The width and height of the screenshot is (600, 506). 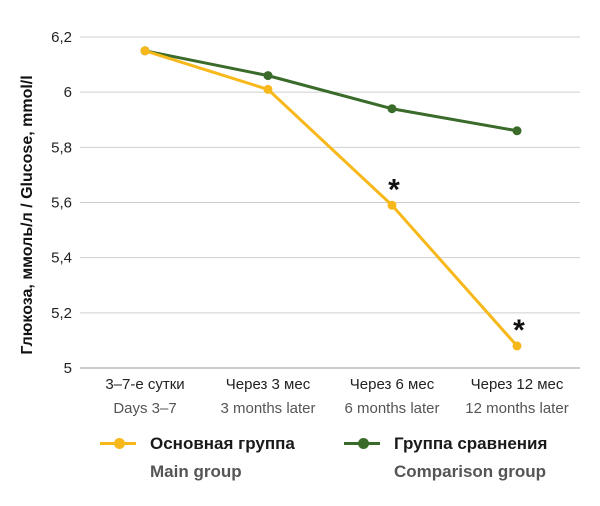 I want to click on y-axis-label: Глюкоза, ммоль/л / Glucose, mmol/l, so click(x=27, y=214).